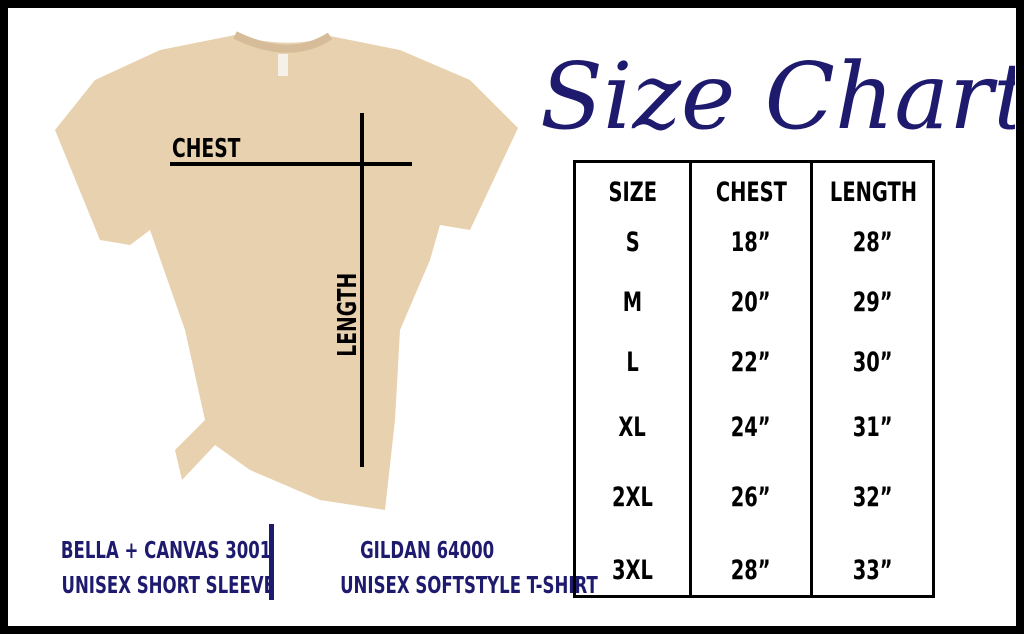 This screenshot has height=634, width=1024. I want to click on chest-label: CHEST, so click(206, 149).